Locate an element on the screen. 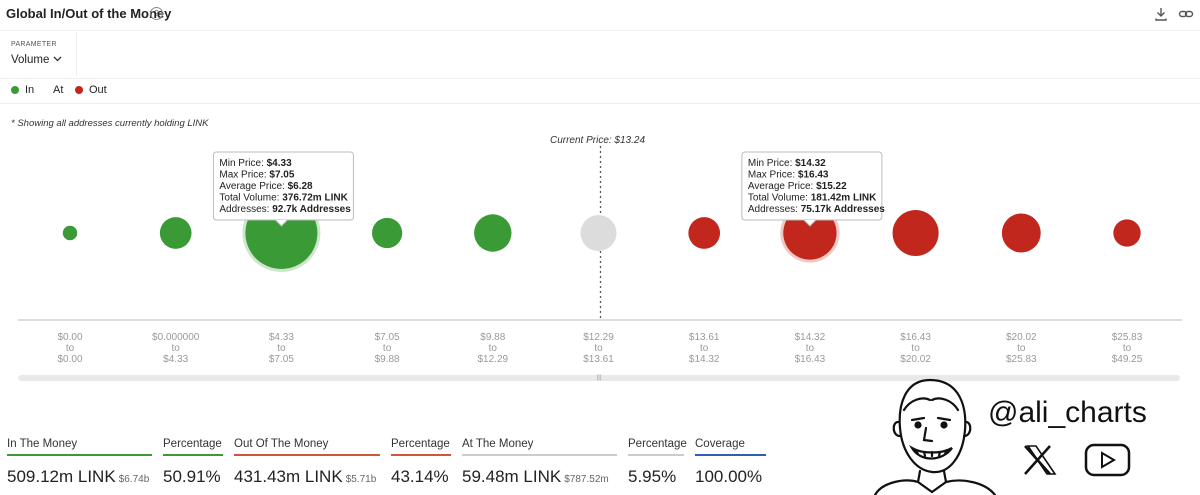  legend-label: At is located at coordinates (58, 90).